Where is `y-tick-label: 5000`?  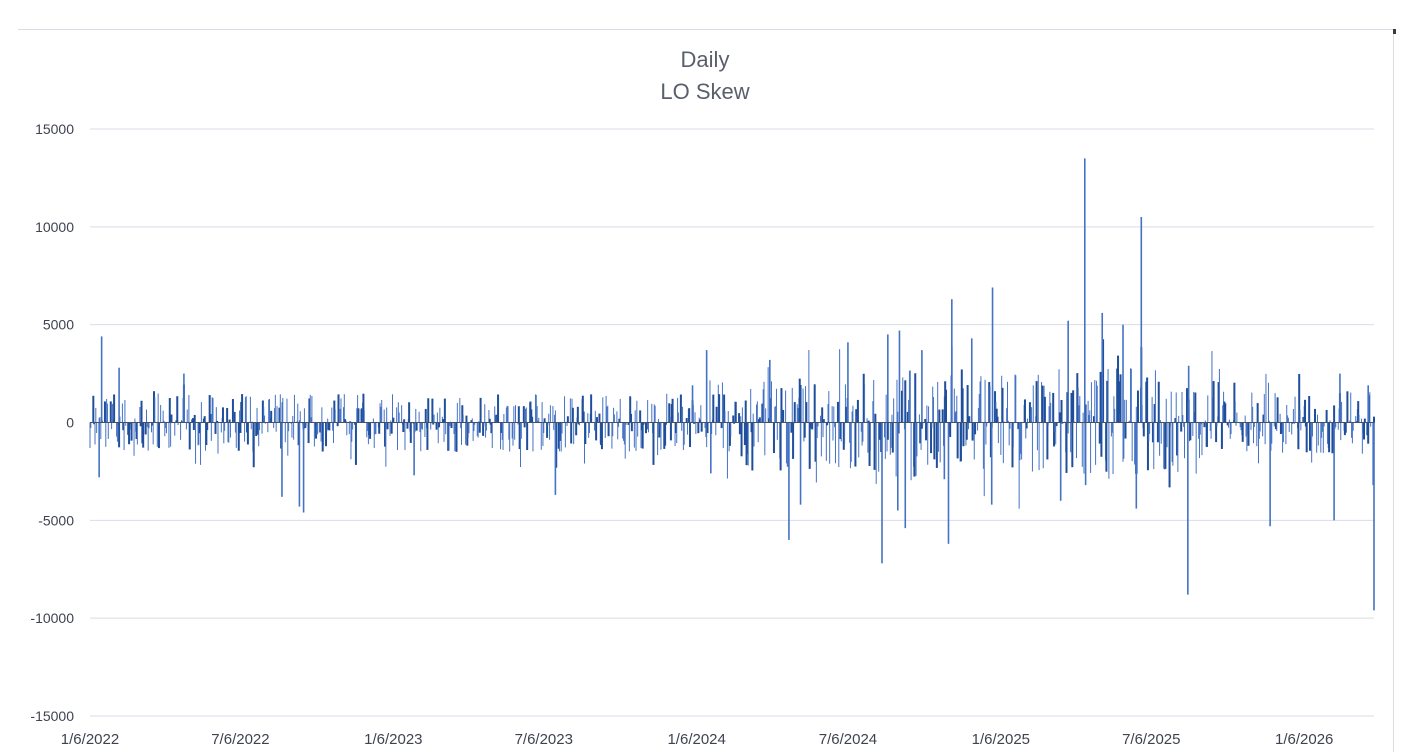
y-tick-label: 5000 is located at coordinates (58, 325).